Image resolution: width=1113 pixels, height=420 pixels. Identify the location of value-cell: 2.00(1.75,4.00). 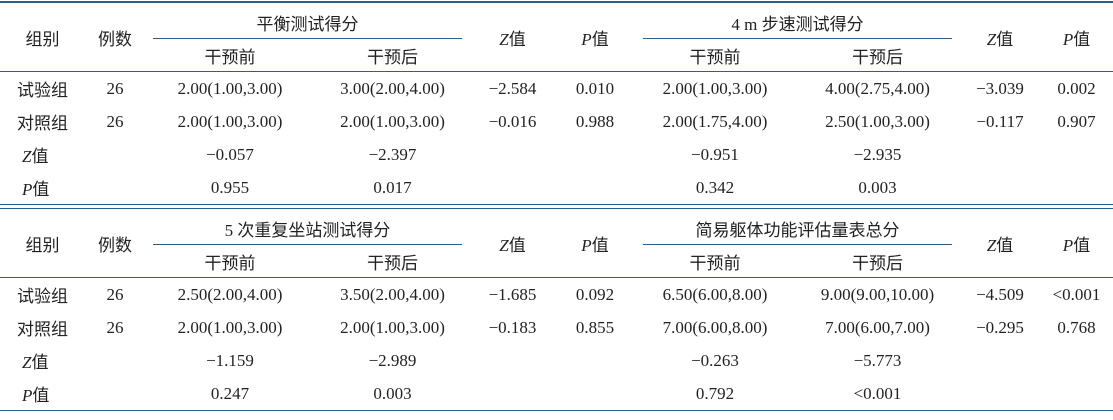
(715, 121).